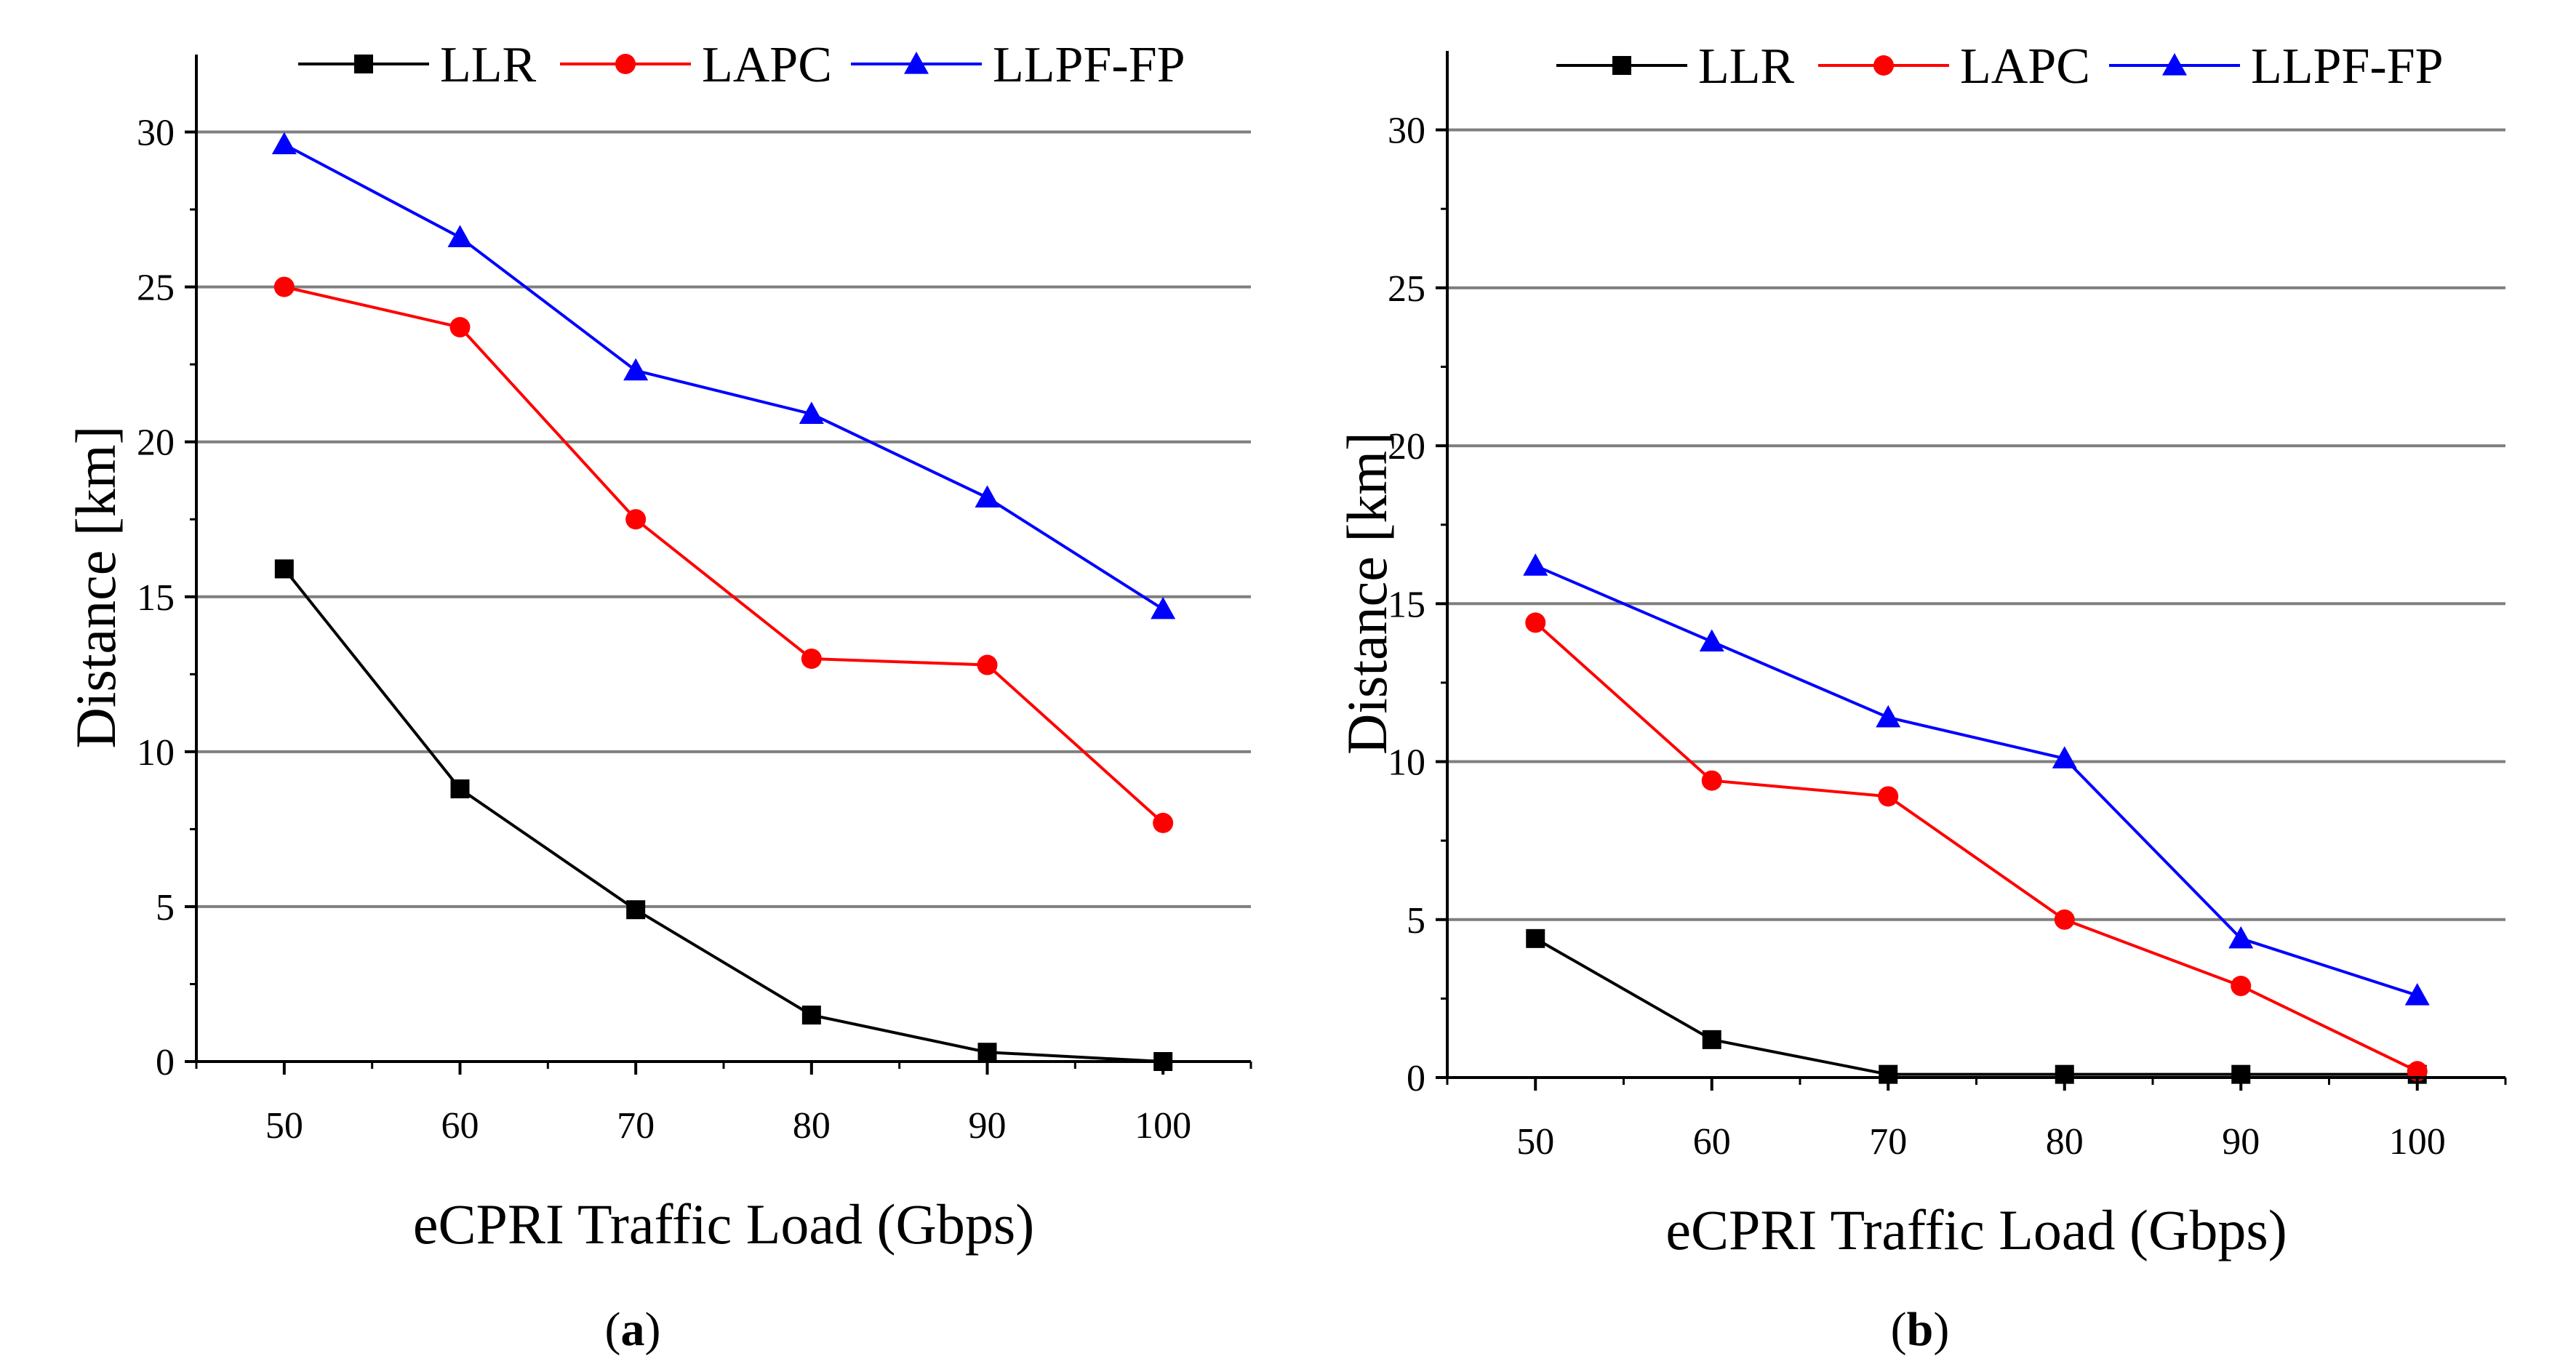 The width and height of the screenshot is (2576, 1372). I want to click on series-layer, so click(1976, 818).